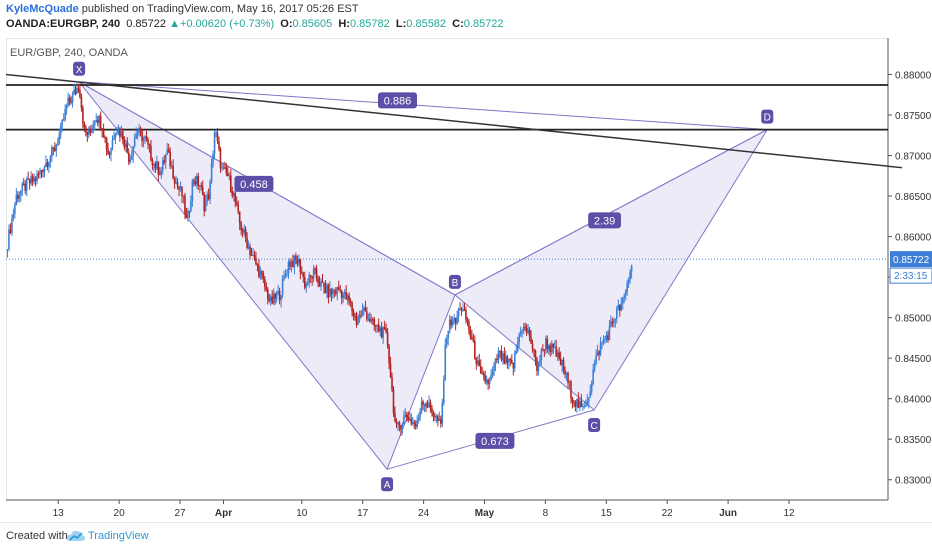 This screenshot has width=932, height=550. What do you see at coordinates (223, 513) in the screenshot?
I see `x-tick-label: Apr` at bounding box center [223, 513].